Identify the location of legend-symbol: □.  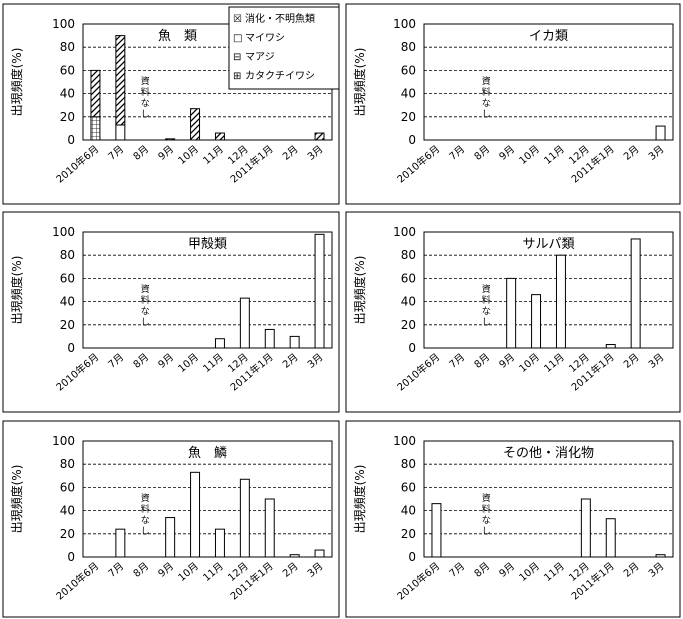
(237, 38).